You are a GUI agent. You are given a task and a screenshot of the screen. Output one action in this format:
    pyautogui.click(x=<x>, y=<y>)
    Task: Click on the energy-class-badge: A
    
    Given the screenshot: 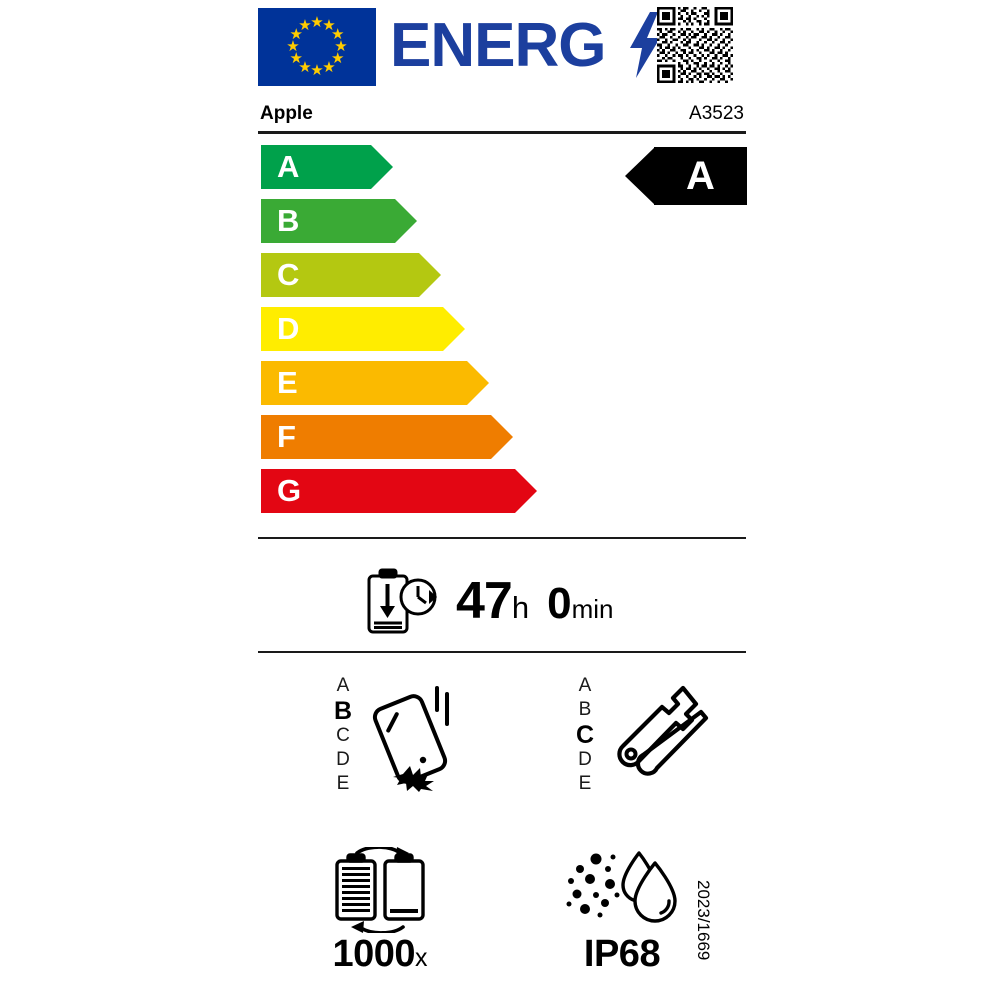 What is the action you would take?
    pyautogui.click(x=686, y=176)
    